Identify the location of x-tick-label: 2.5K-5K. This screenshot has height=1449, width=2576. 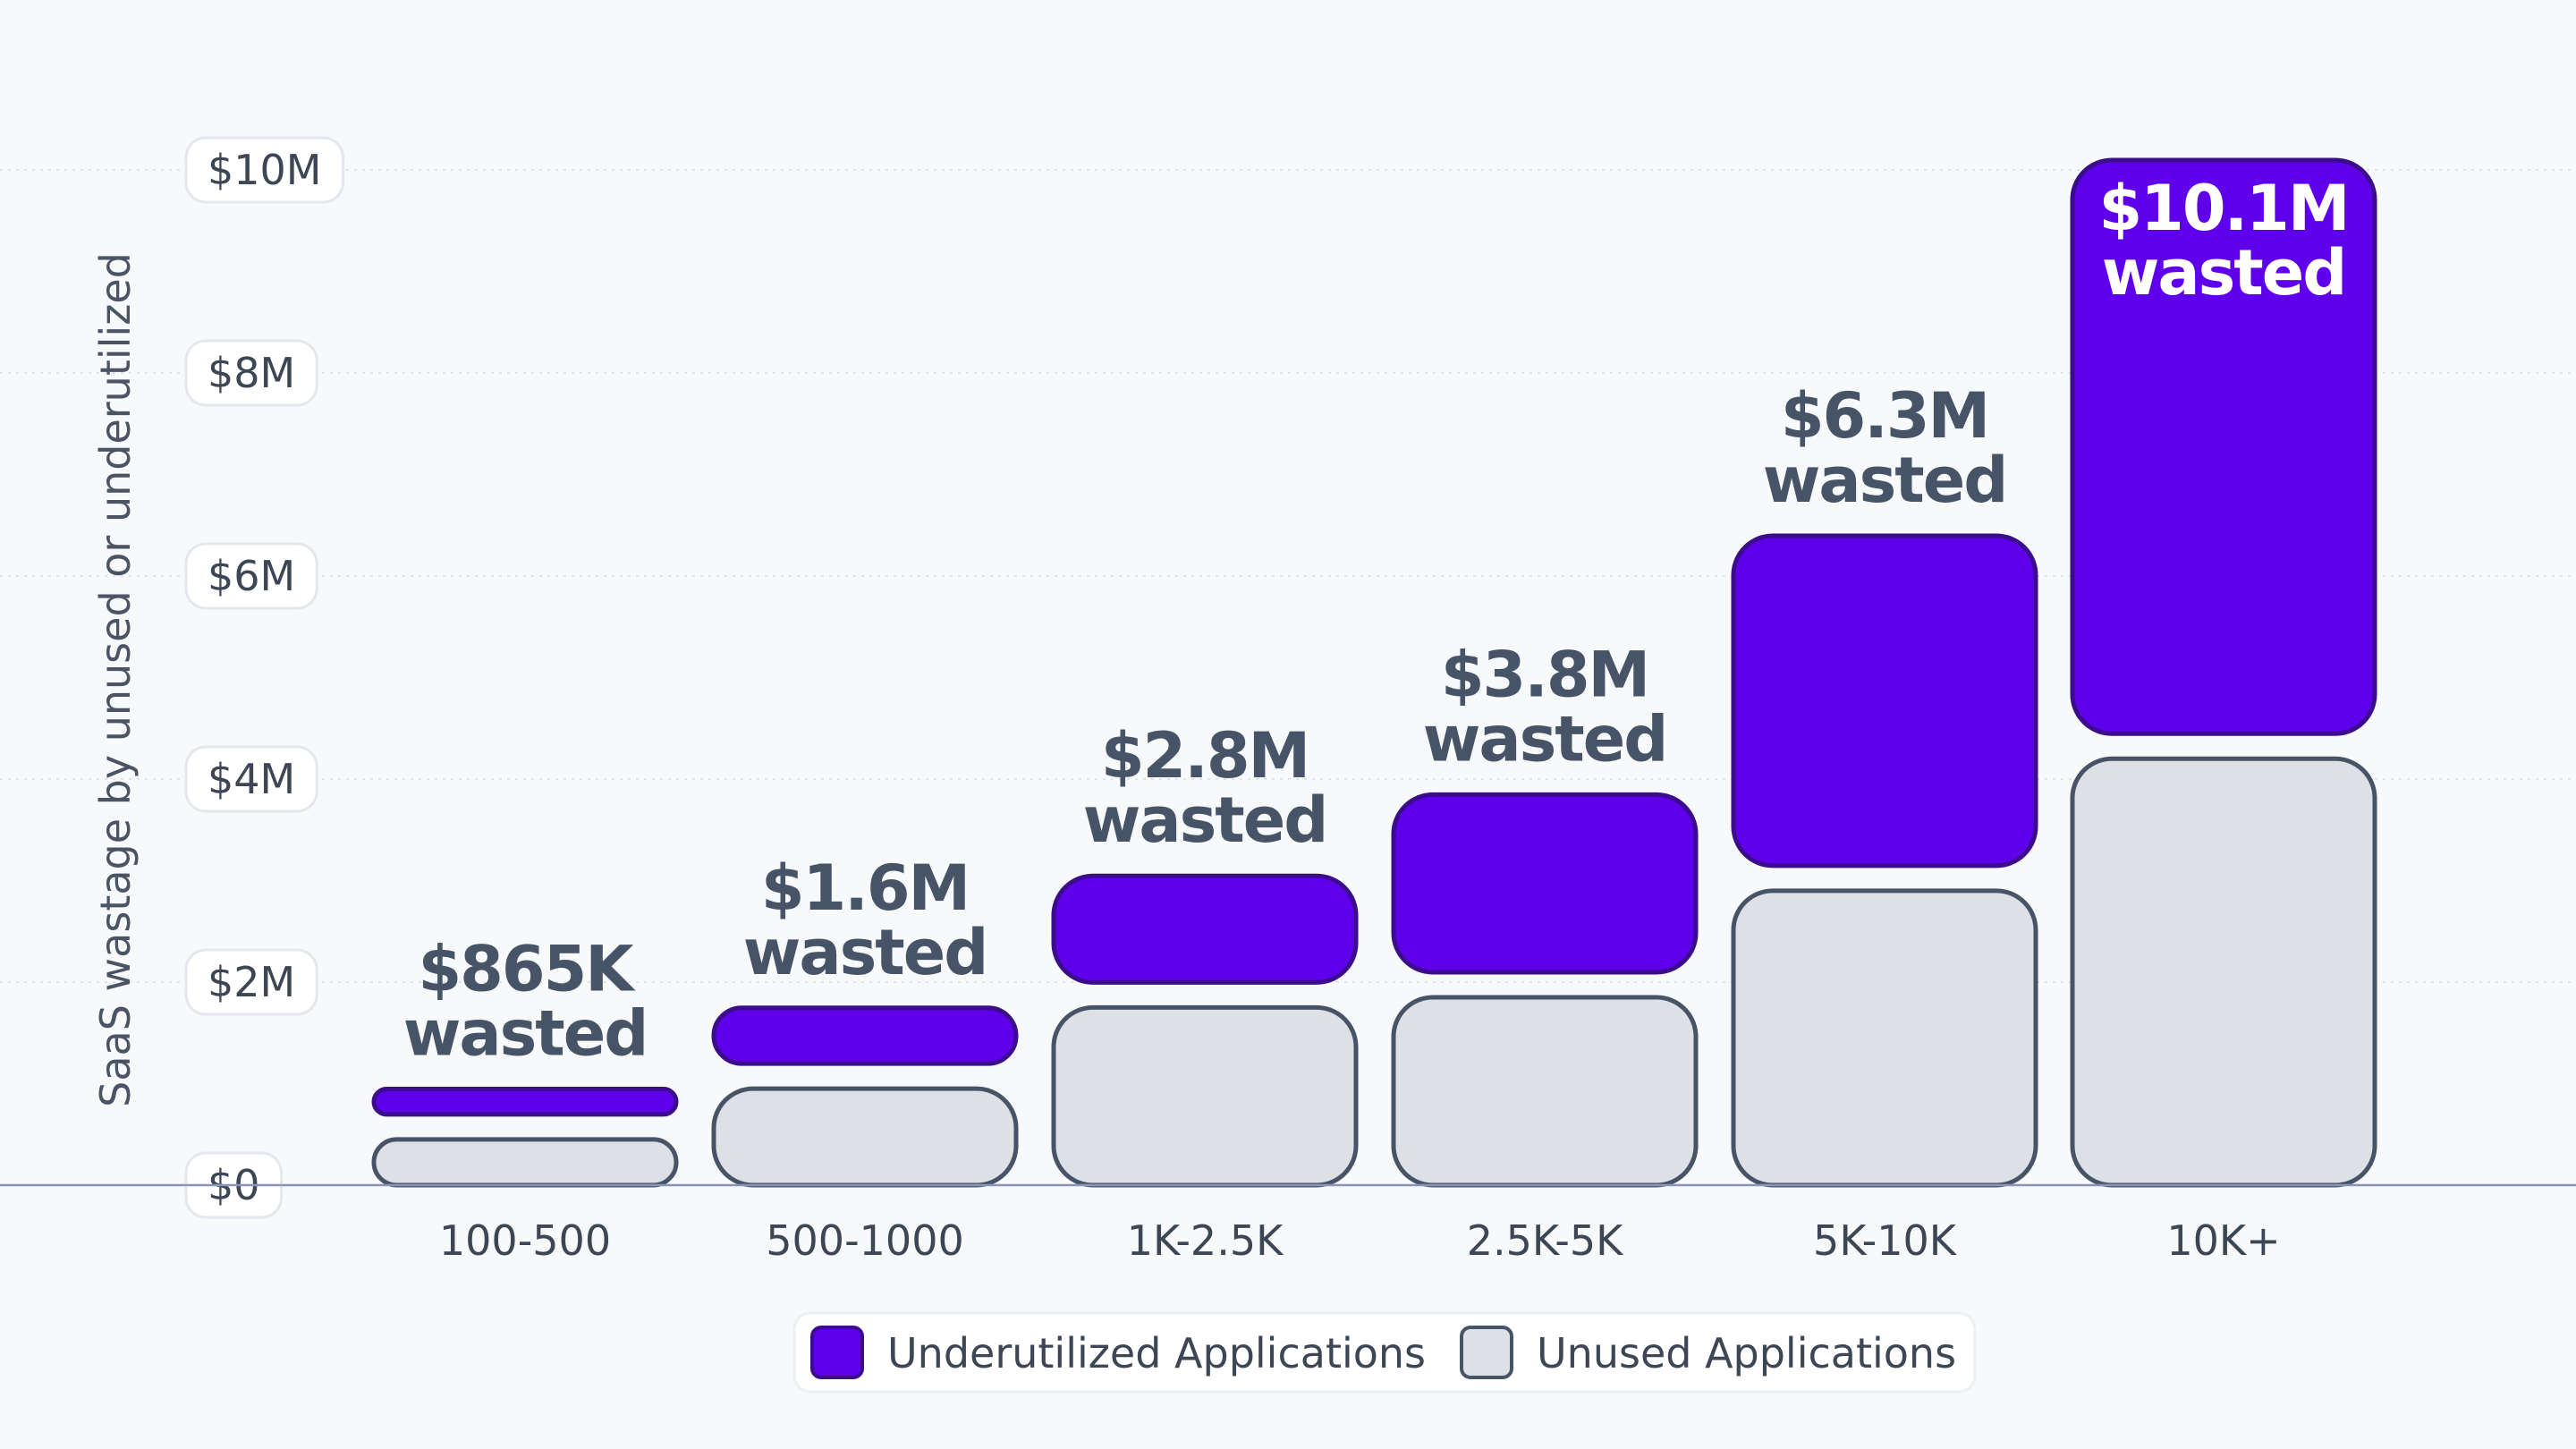
(1545, 1240).